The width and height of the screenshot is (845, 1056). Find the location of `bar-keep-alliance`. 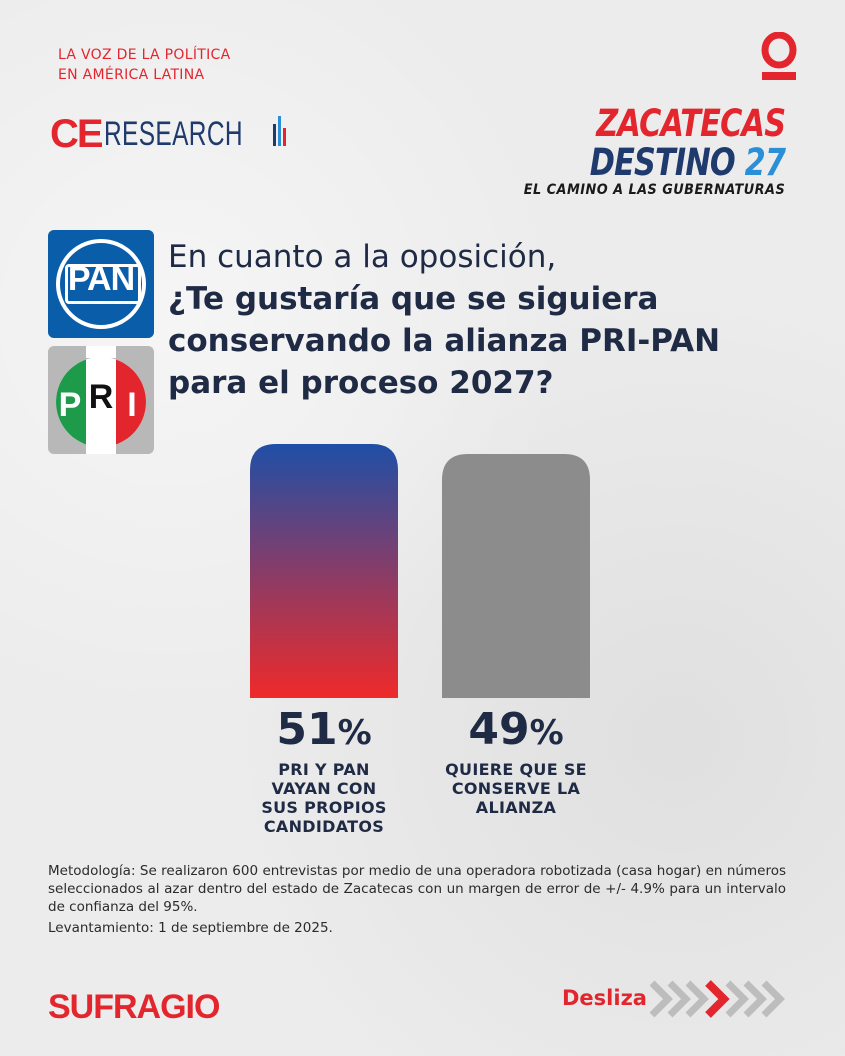

bar-keep-alliance is located at coordinates (516, 575).